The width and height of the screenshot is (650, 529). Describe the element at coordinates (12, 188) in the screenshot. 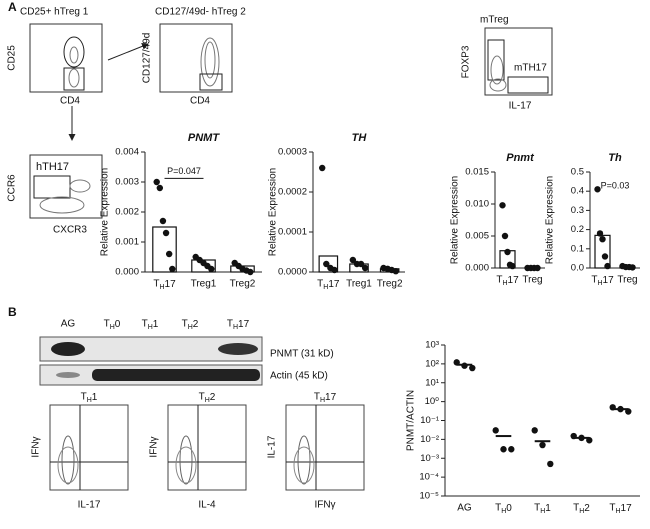

I see `axis-label: CCR6` at that location.